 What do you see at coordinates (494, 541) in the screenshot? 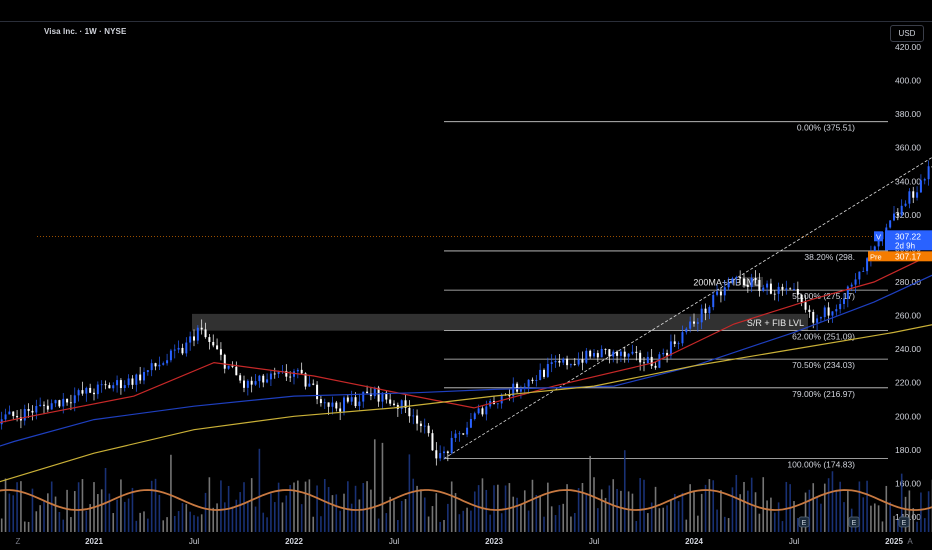
I see `x-tick-label: 2023` at bounding box center [494, 541].